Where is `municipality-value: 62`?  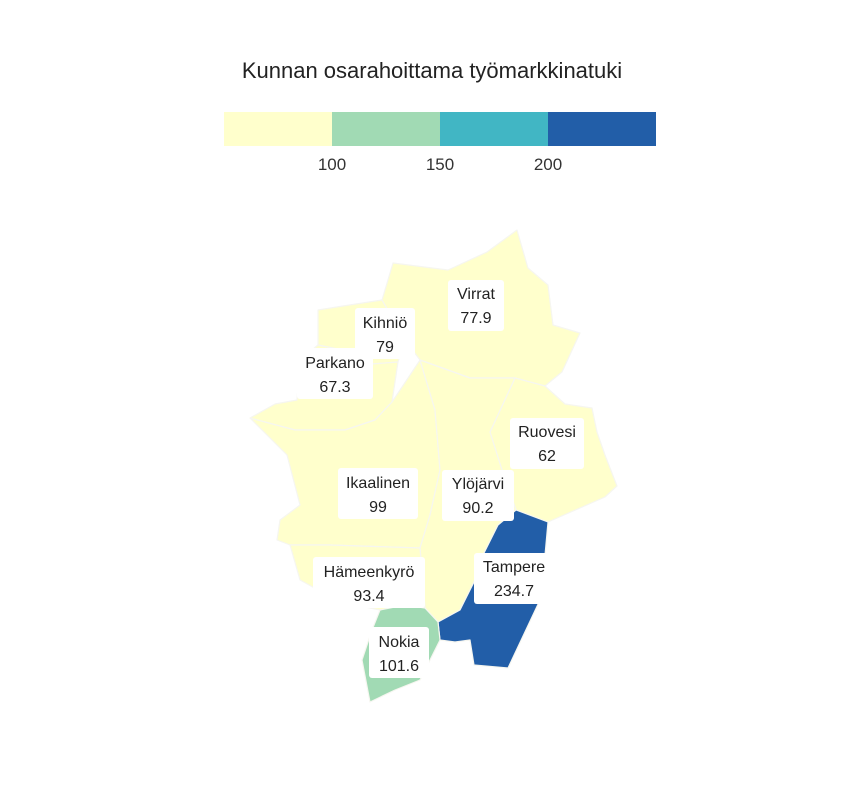 municipality-value: 62 is located at coordinates (547, 456).